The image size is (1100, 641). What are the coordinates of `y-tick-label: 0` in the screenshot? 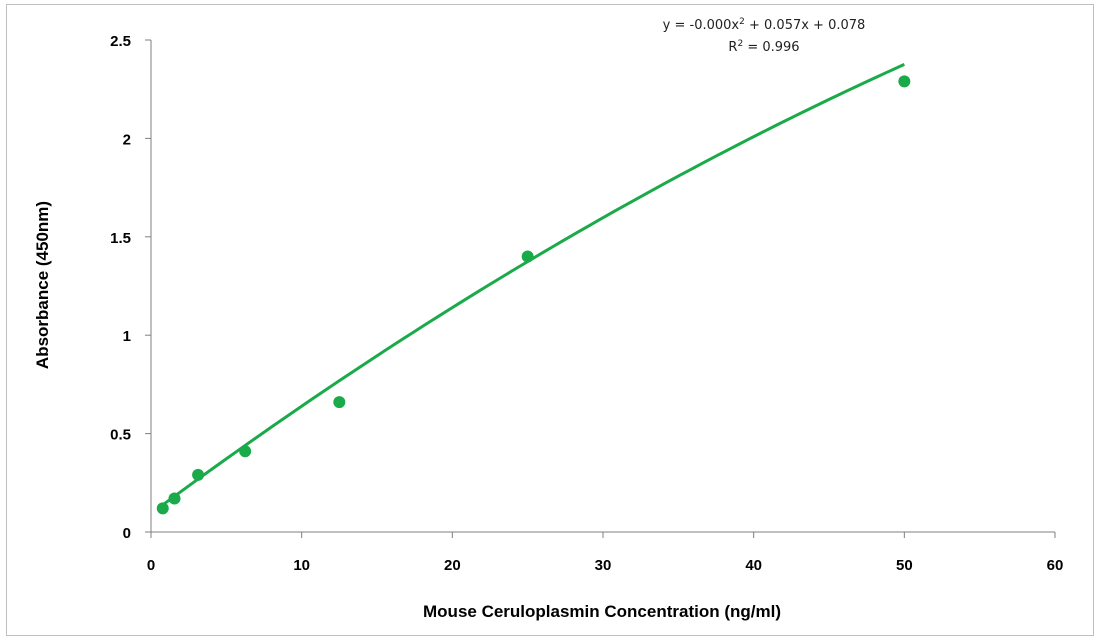 It's located at (127, 533).